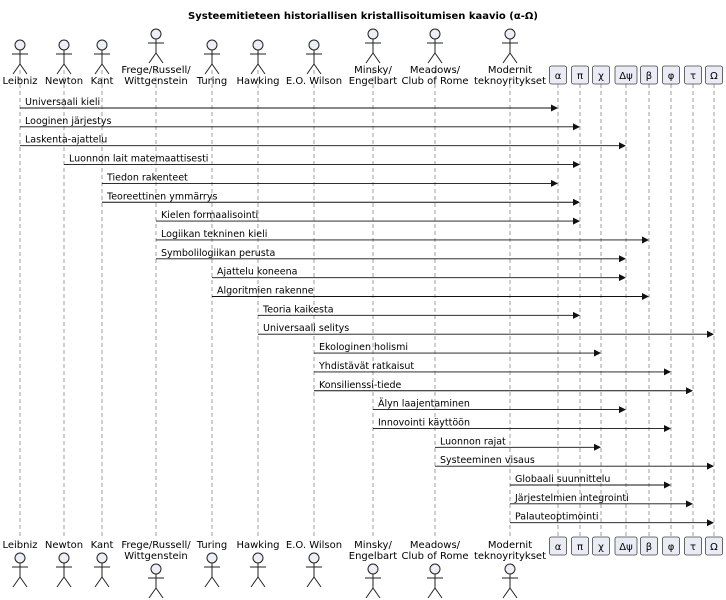  What do you see at coordinates (322, 161) in the screenshot?
I see `message-4: Luonnon lait matemaattisesti` at bounding box center [322, 161].